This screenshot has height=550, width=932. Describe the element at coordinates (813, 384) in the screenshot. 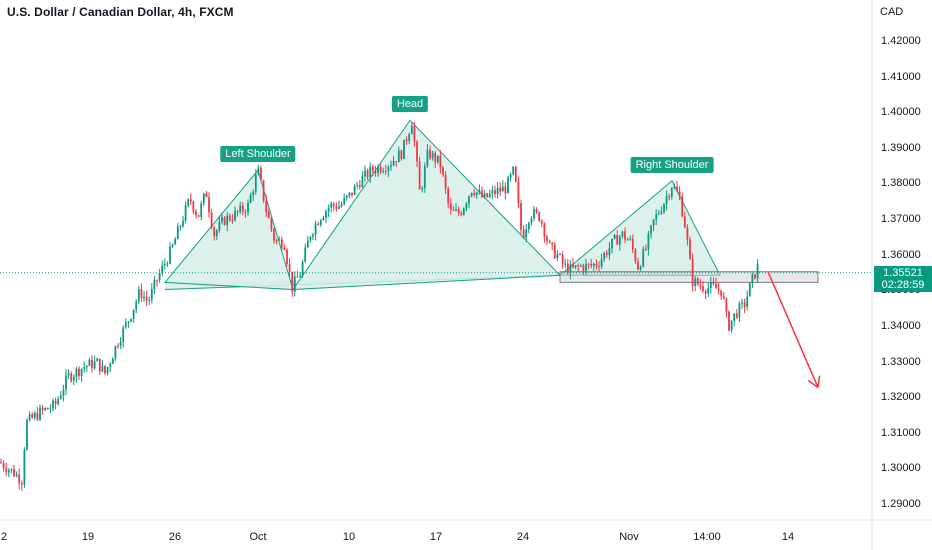

I see `target-arrow-head` at that location.